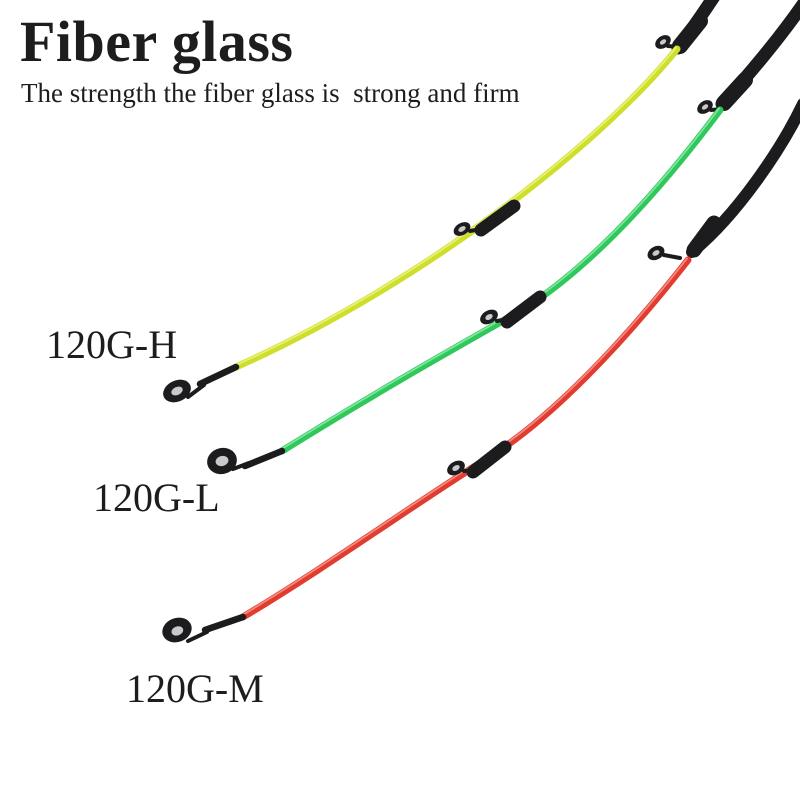 The width and height of the screenshot is (800, 800). I want to click on rod-medium-mid-guide, so click(456, 468).